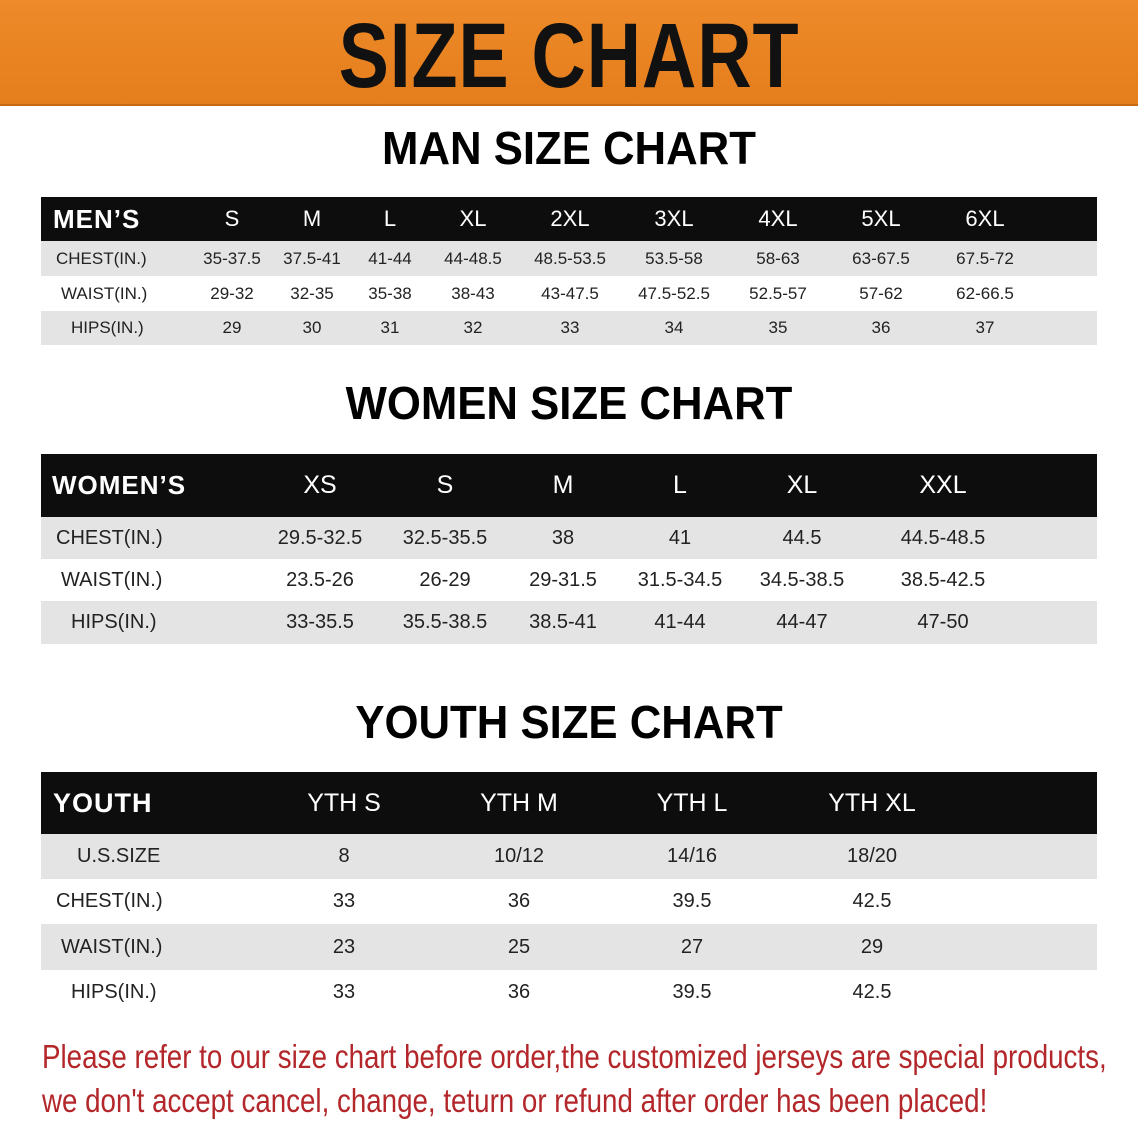 The image size is (1138, 1132). I want to click on measurement-cell: 44.5-48.5, so click(943, 537).